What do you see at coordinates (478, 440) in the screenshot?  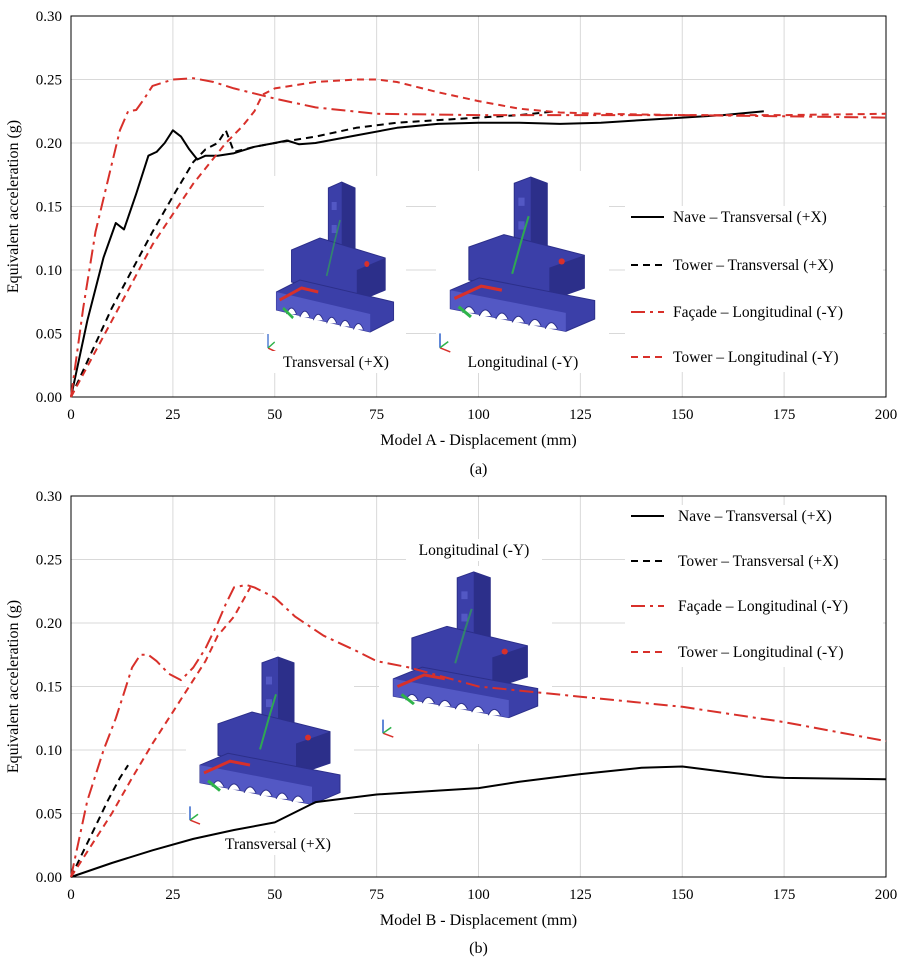 I see `x-axis-title: Model A - Displacement (mm)` at bounding box center [478, 440].